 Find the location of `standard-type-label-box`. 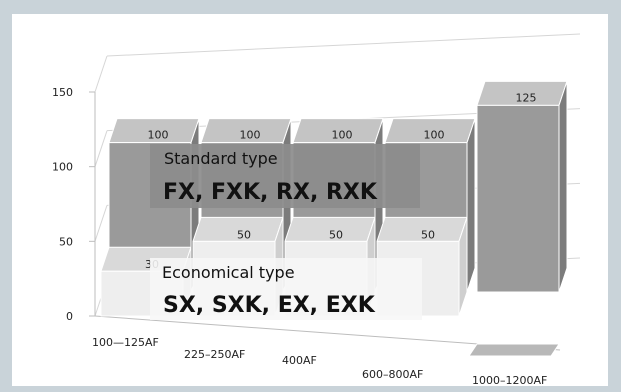

standard-type-label-box is located at coordinates (285, 176).